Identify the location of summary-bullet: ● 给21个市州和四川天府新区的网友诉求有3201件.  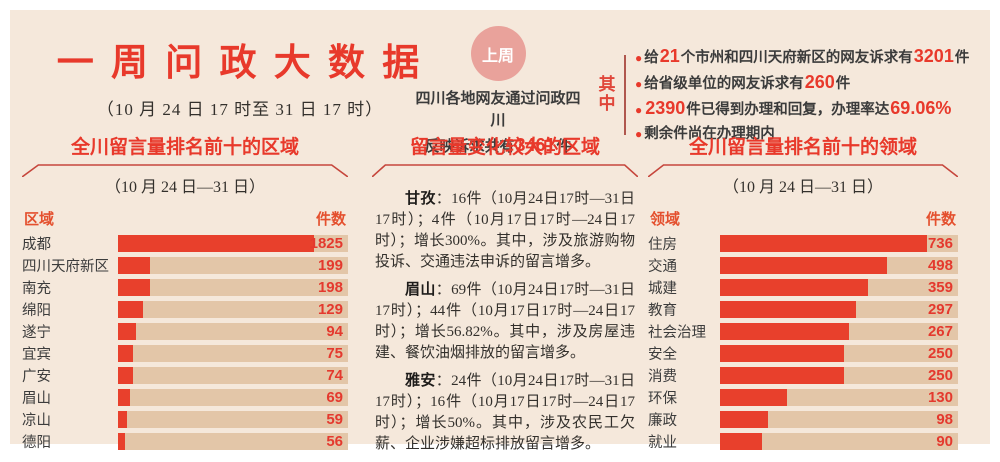
(802, 57).